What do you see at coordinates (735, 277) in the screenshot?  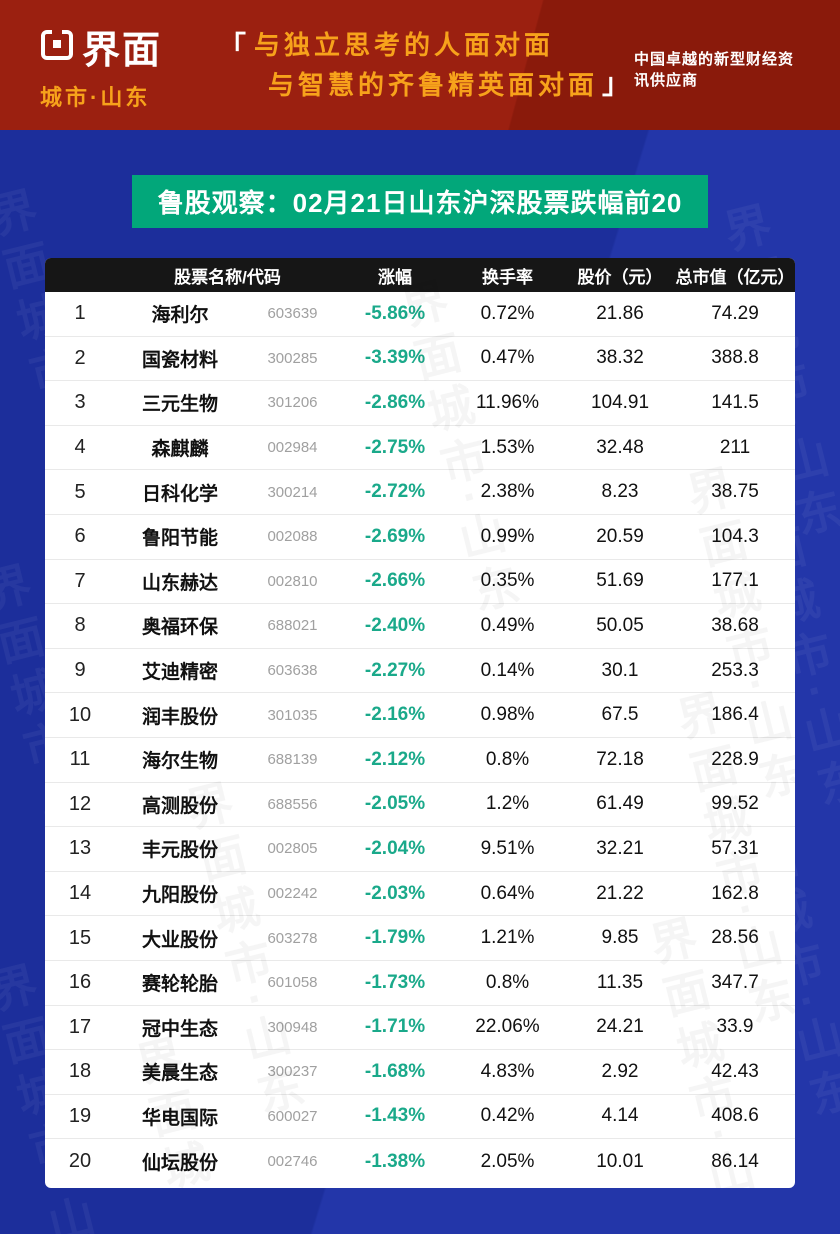 I see `header-marketcap: 总市值（亿元）` at bounding box center [735, 277].